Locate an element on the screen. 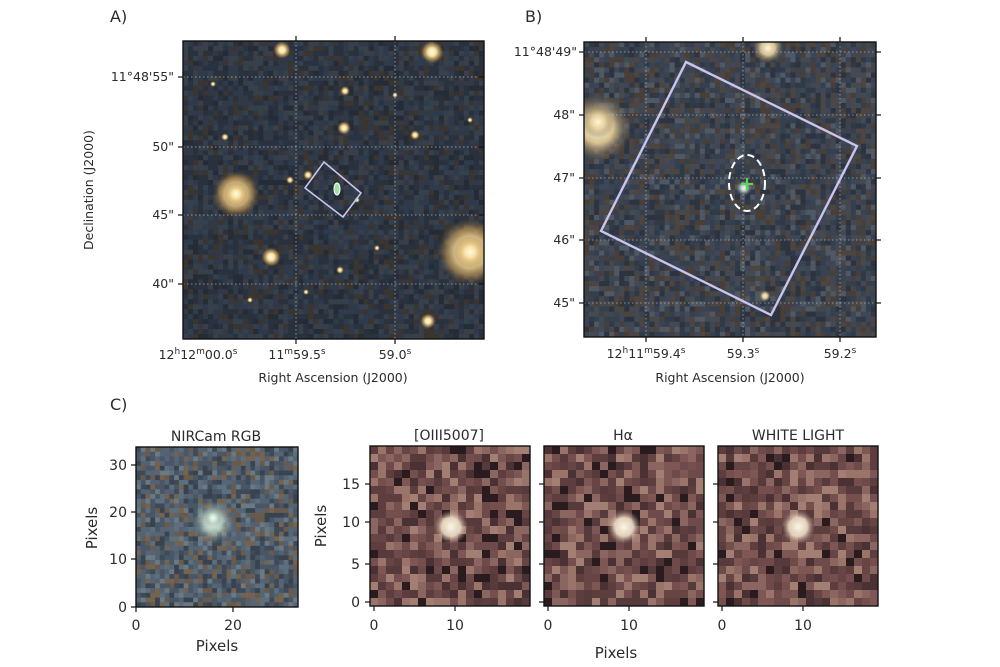  panel-a-xtick-2: 11m59.5s is located at coordinates (297, 354).